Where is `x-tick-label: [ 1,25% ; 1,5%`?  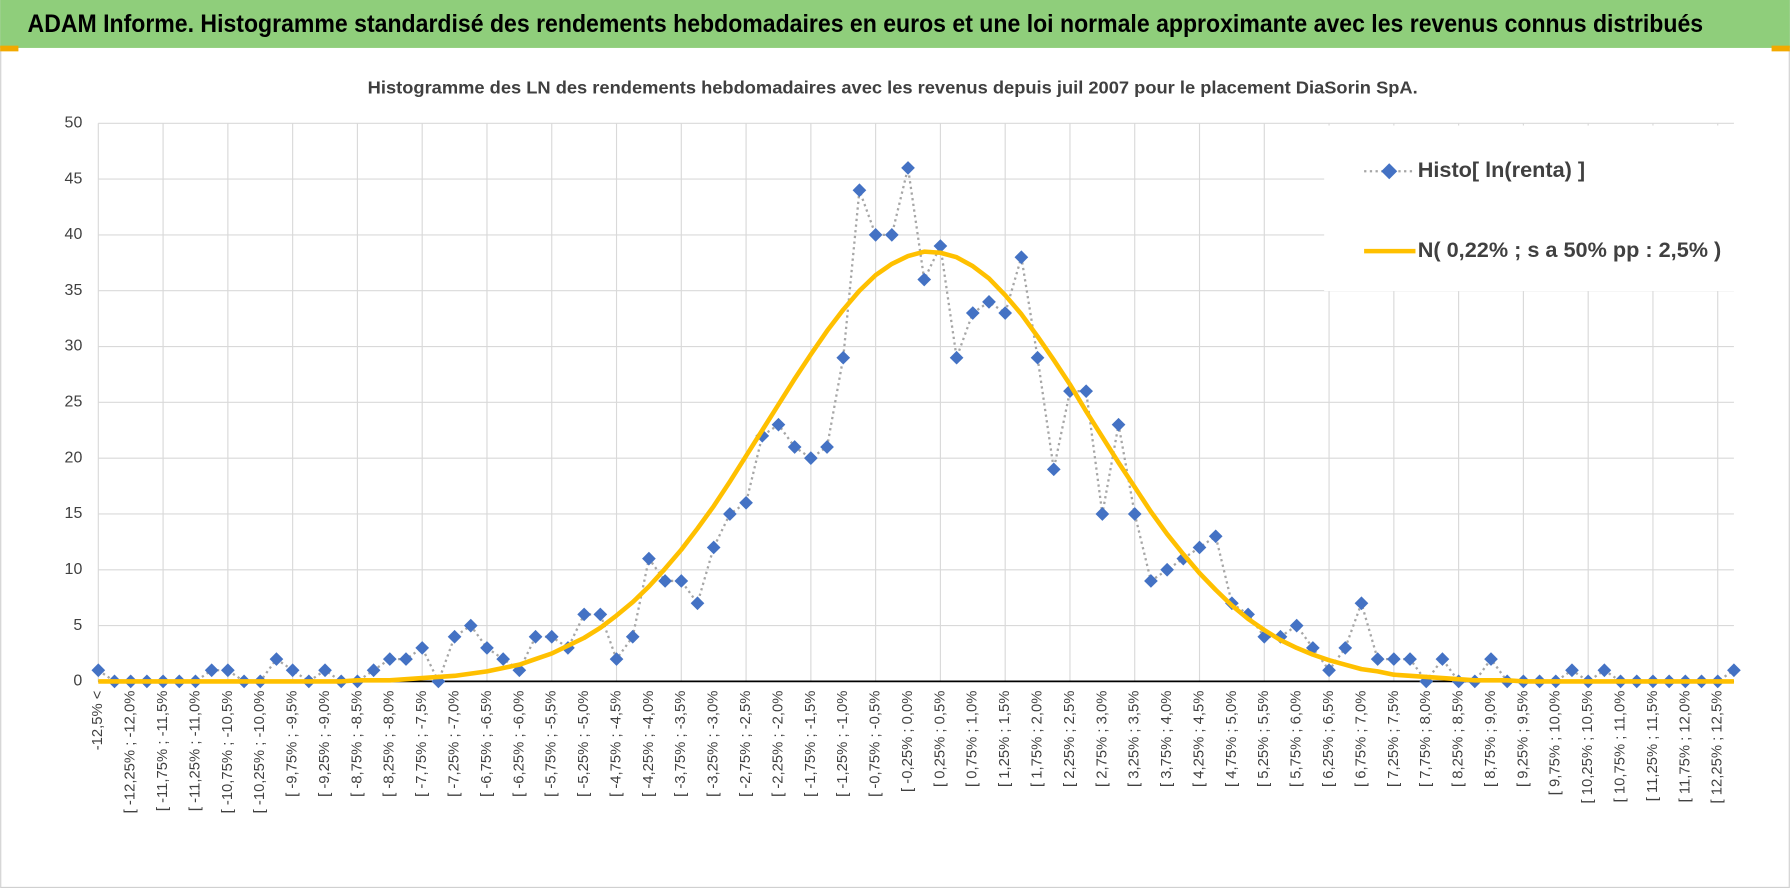
x-tick-label: [ 1,25% ; 1,5% is located at coordinates (1005, 739).